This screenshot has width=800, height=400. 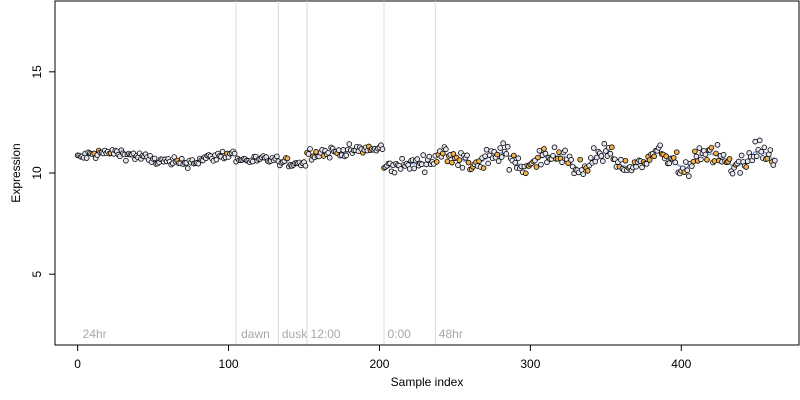 What do you see at coordinates (37, 274) in the screenshot?
I see `y-tick-label: 5` at bounding box center [37, 274].